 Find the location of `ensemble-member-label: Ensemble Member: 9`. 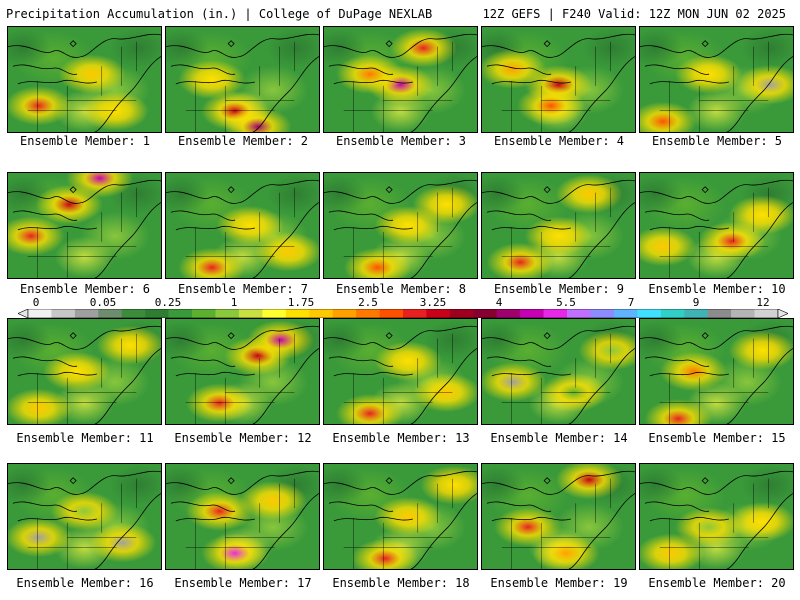

ensemble-member-label: Ensemble Member: 9 is located at coordinates (559, 289).